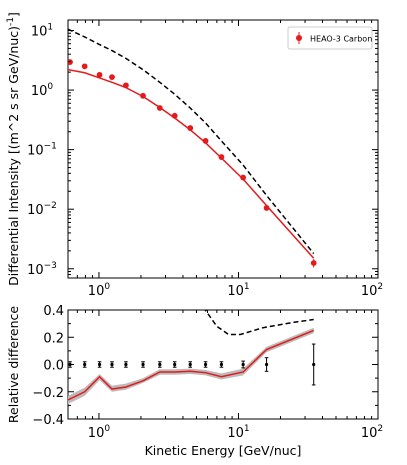  Describe the element at coordinates (341, 39) in the screenshot. I see `legend-label: HEAO-3 Carbon` at that location.